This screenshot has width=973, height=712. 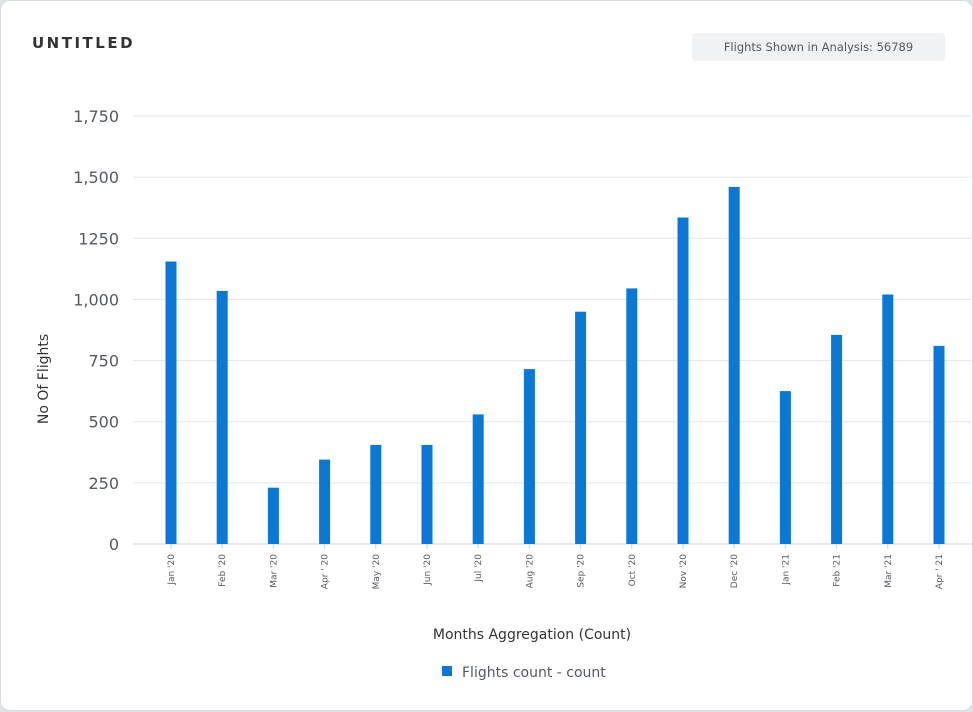 What do you see at coordinates (172, 570) in the screenshot?
I see `x-tick-label: Jan '20` at bounding box center [172, 570].